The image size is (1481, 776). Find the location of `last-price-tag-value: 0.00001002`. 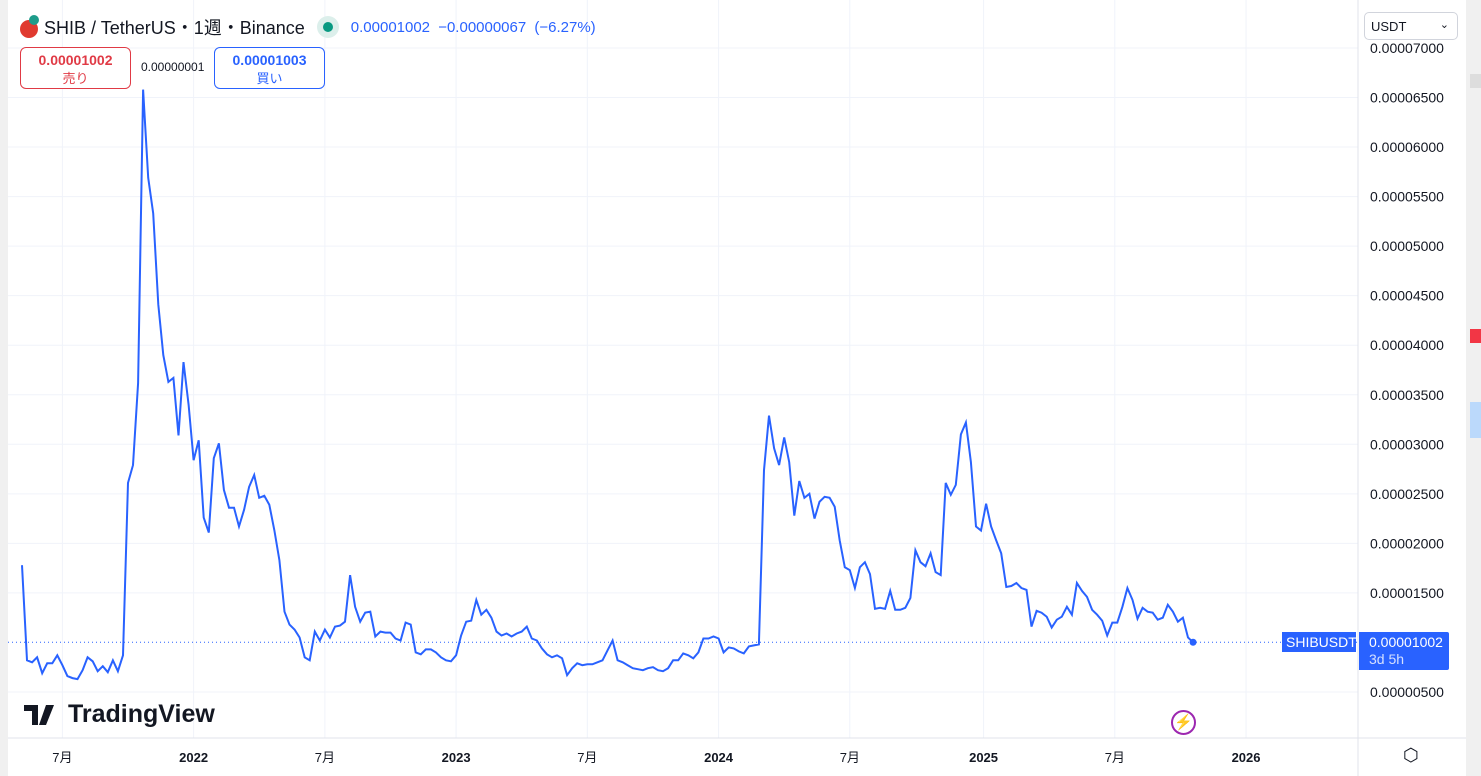

last-price-tag-value: 0.00001002 is located at coordinates (1406, 642).